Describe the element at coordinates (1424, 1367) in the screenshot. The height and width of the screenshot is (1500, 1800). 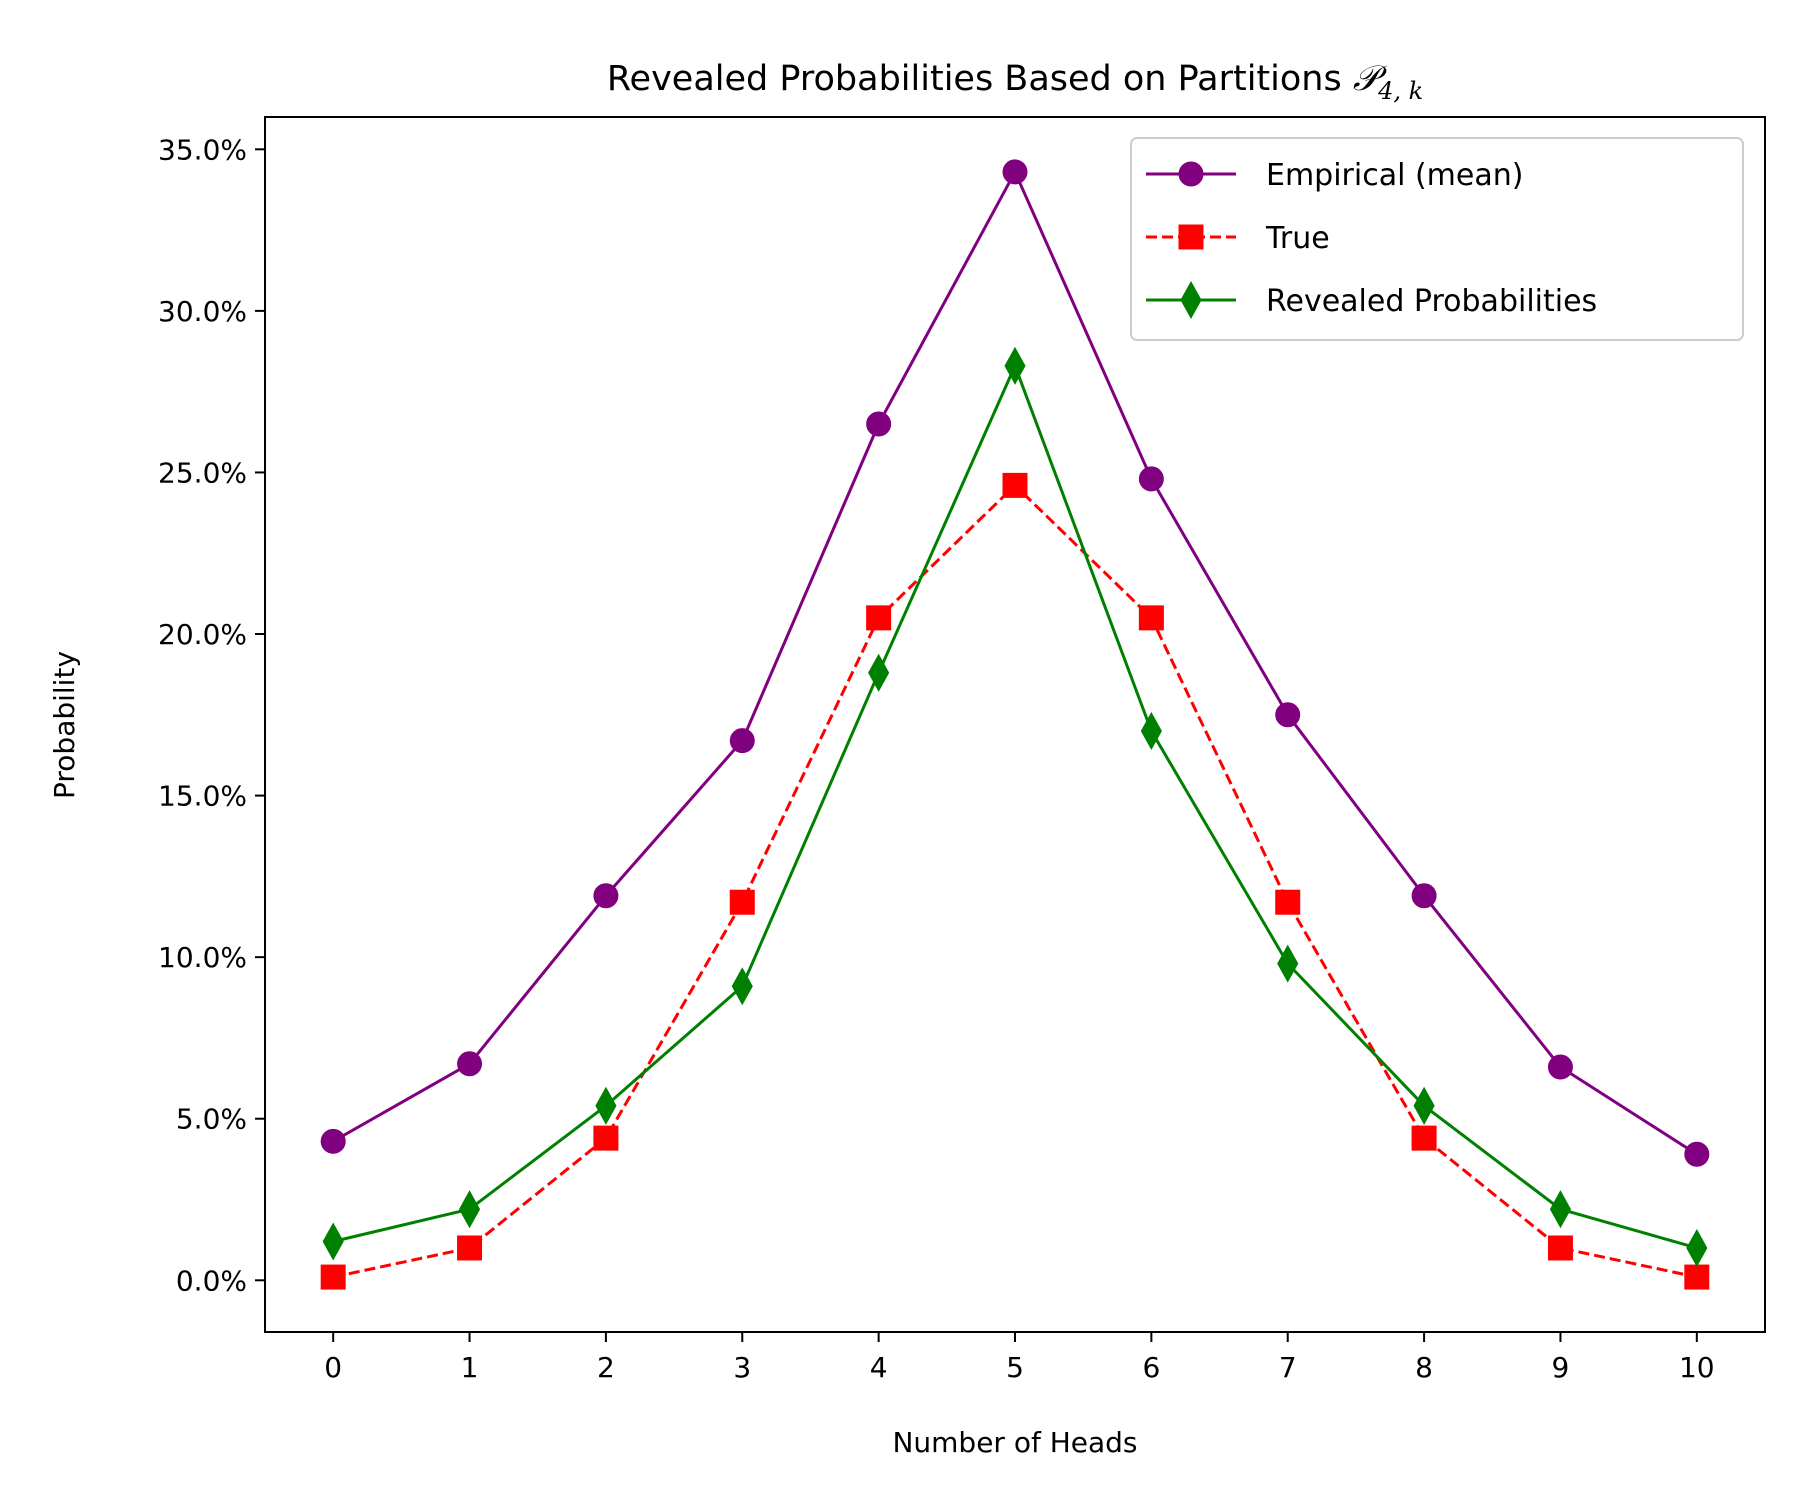
I see `x-tick-label: 8` at that location.